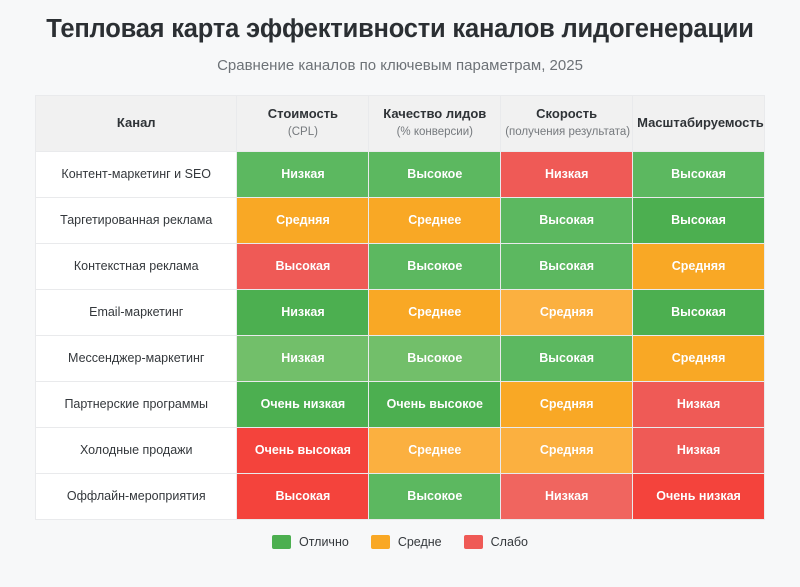  What do you see at coordinates (136, 312) in the screenshot?
I see `row-label-channel: Email-маркетинг` at bounding box center [136, 312].